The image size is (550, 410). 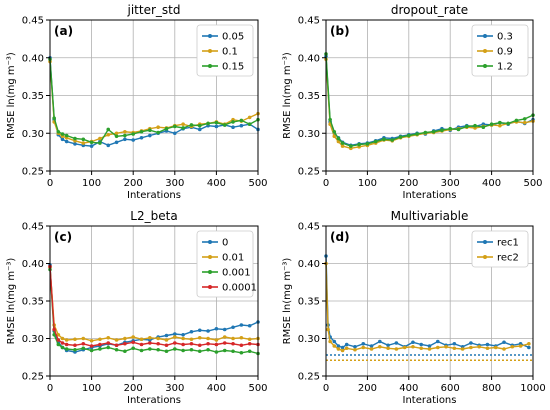 I want to click on legend: 0 0.01 0.001 0.0001, so click(x=226, y=264).